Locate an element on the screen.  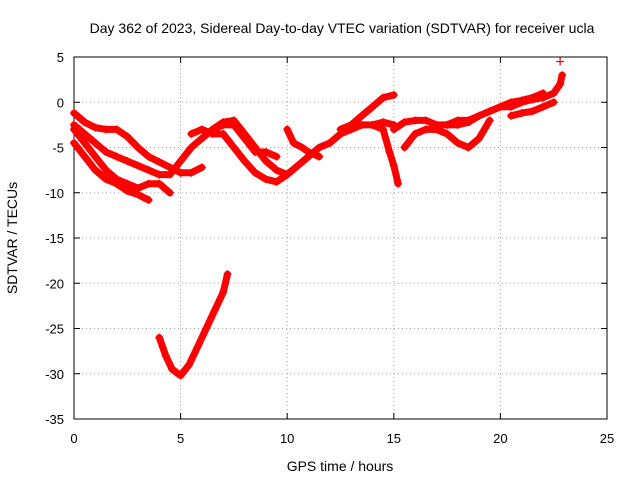
x-tick-label: 25 is located at coordinates (607, 438).